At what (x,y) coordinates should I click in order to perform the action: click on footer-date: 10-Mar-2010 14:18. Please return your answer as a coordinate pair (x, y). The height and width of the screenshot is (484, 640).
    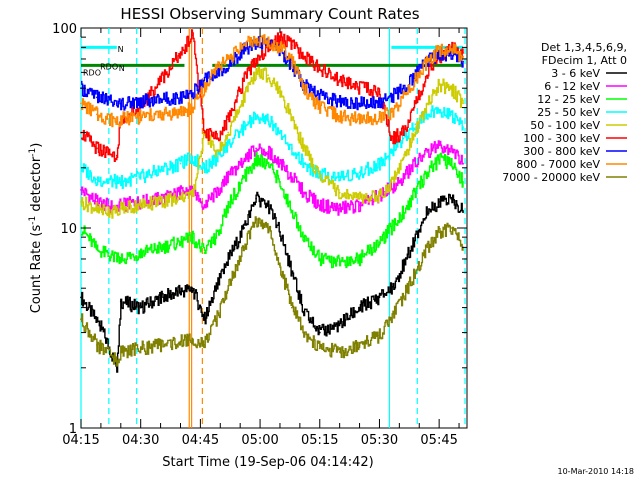
    Looking at the image, I should click on (596, 471).